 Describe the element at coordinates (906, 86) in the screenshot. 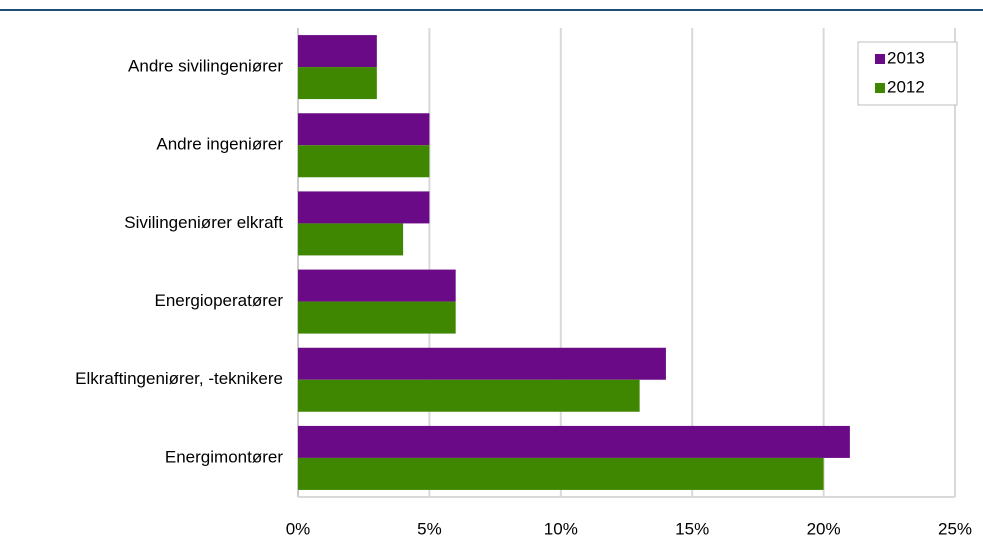

I see `legend-label: 2012` at that location.